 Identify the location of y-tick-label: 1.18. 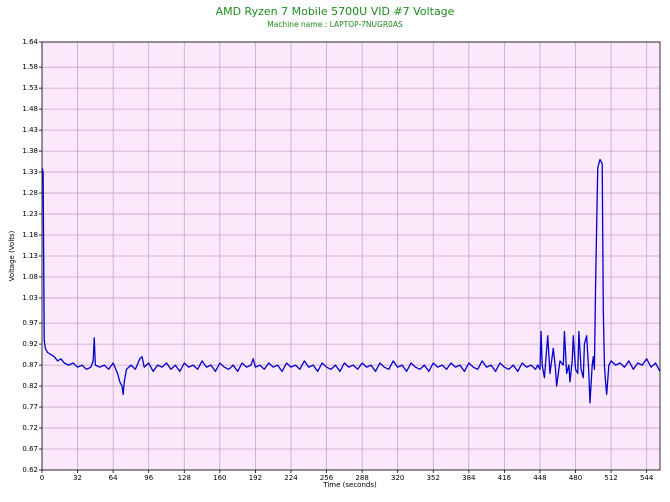
(30, 235).